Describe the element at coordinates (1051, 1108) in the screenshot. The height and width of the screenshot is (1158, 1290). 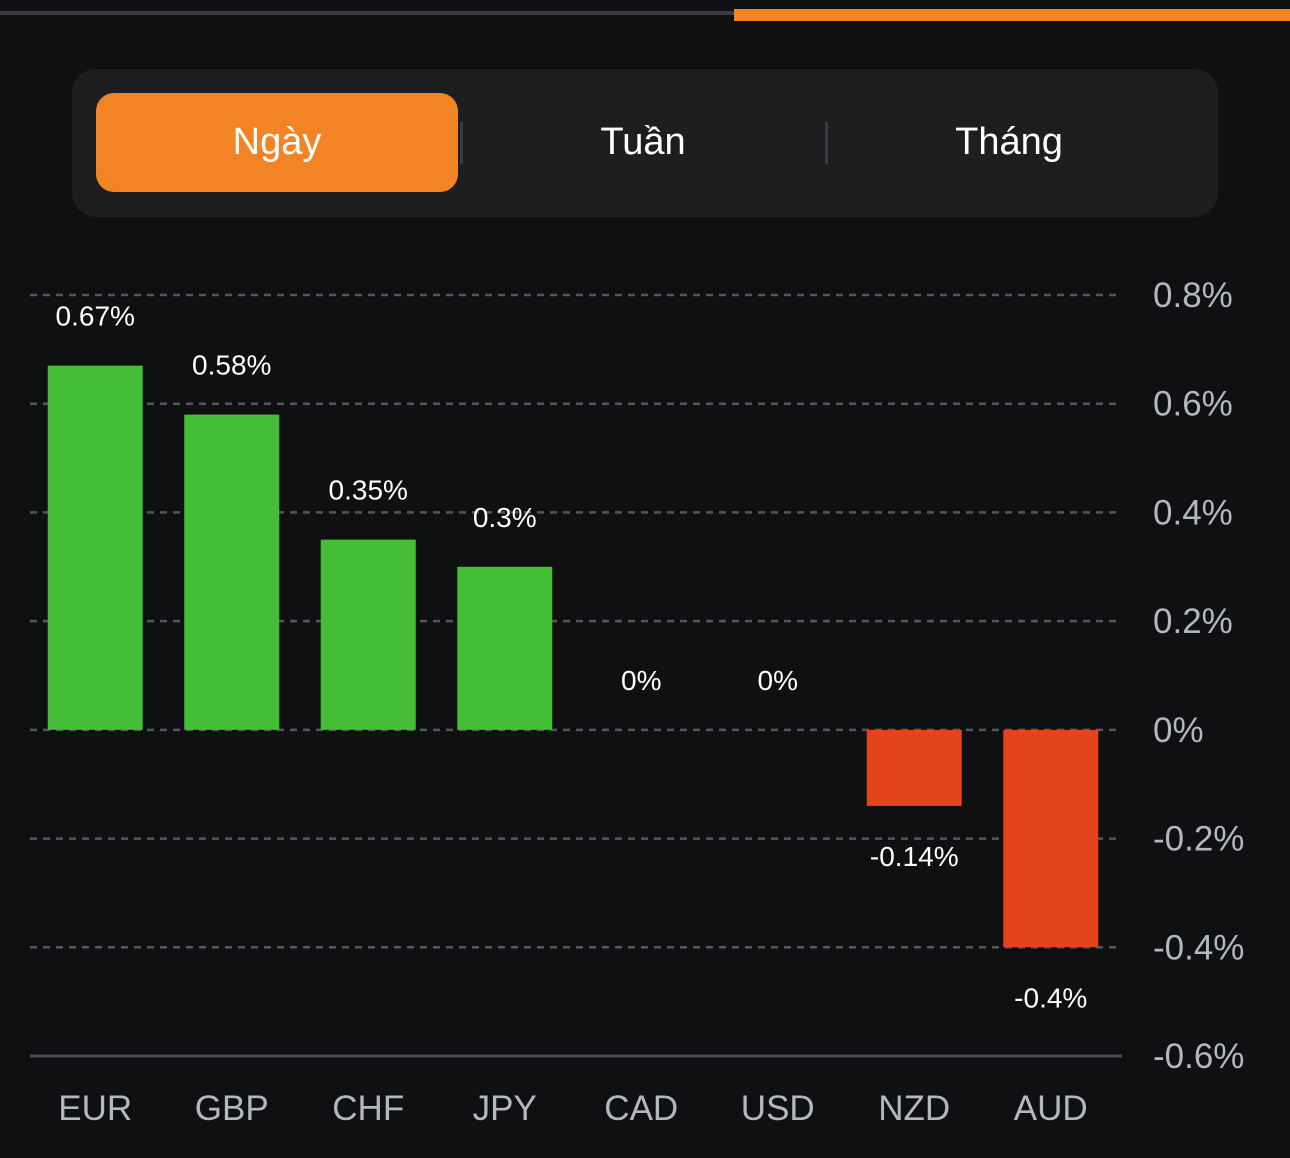
I see `x-tick-label: AUD` at that location.